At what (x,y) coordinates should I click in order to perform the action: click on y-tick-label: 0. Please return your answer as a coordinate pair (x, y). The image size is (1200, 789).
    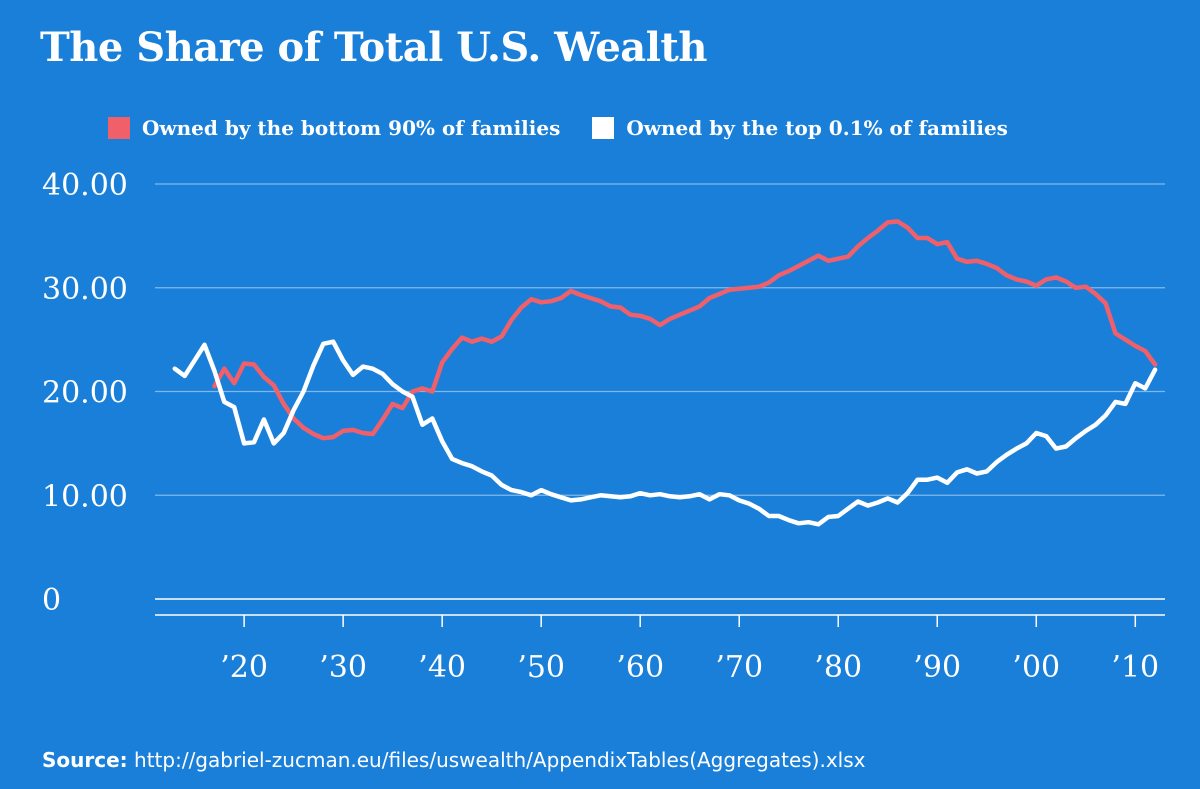
    Looking at the image, I should click on (51, 600).